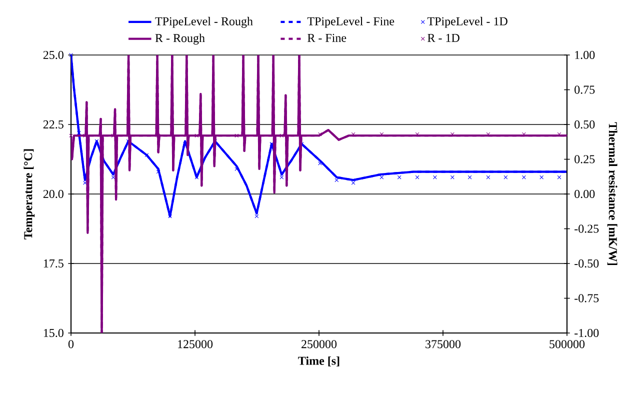  Describe the element at coordinates (586, 298) in the screenshot. I see `y2-tick-label: -0.75` at that location.